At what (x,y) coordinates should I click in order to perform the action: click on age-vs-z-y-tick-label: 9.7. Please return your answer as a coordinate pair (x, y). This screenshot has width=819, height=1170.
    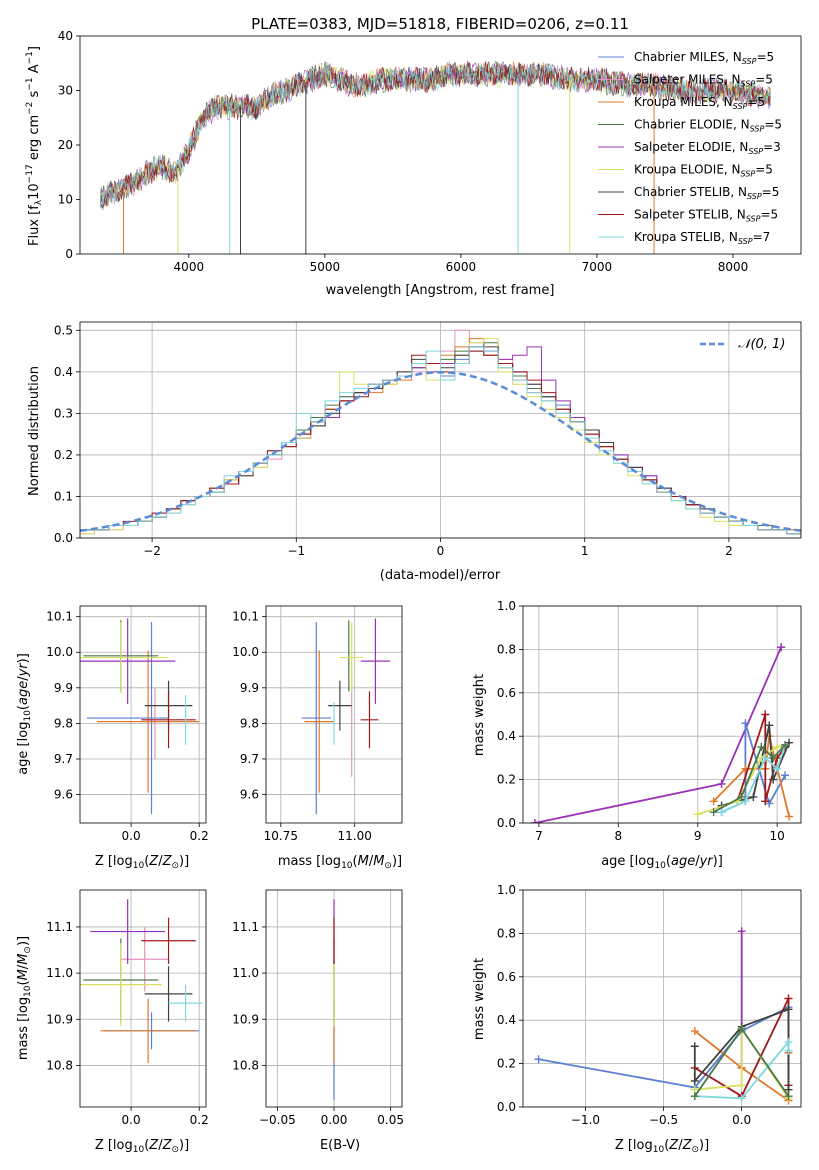
    Looking at the image, I should click on (63, 759).